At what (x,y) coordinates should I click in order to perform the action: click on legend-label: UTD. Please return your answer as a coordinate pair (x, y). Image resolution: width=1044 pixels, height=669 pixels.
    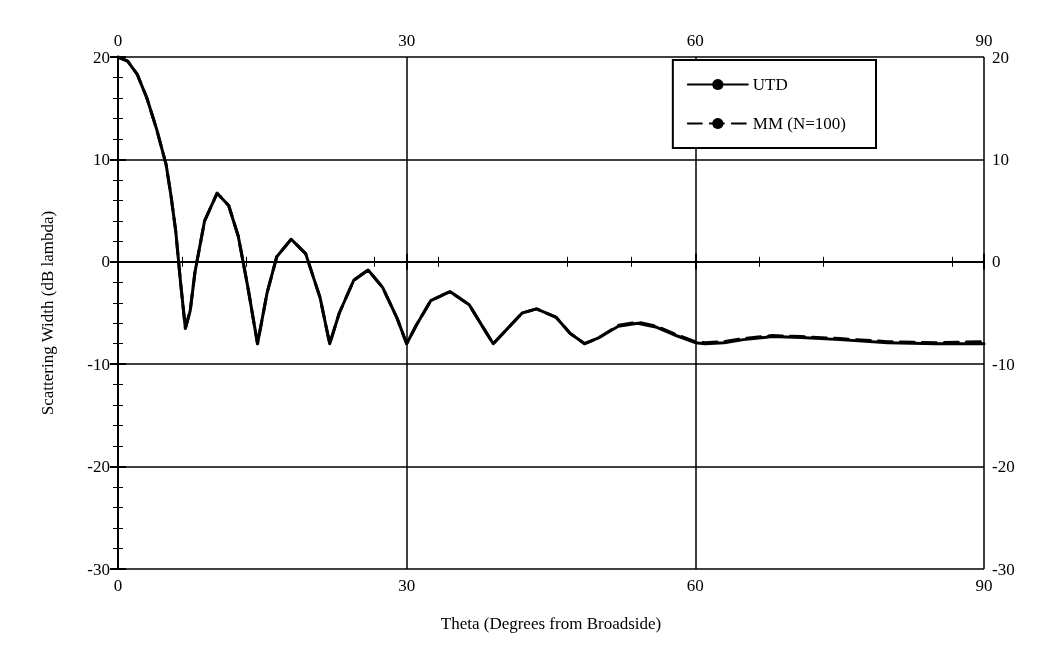
    Looking at the image, I should click on (770, 84).